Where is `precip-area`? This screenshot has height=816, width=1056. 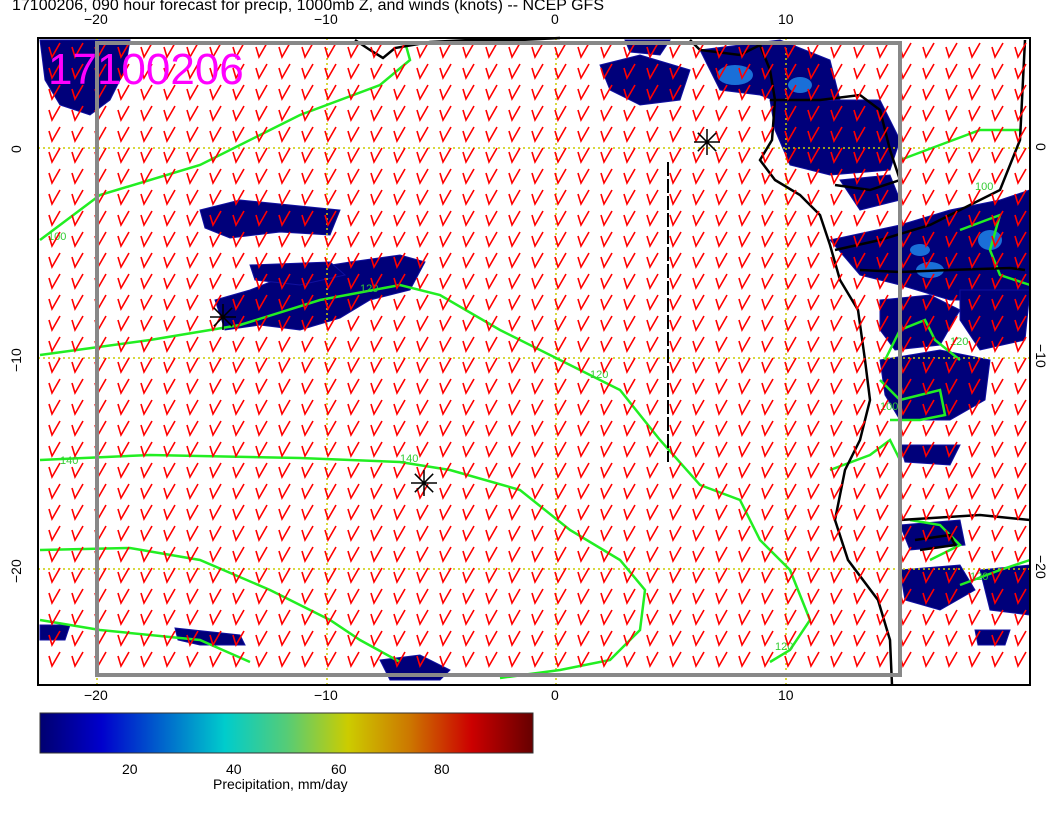 precip-area is located at coordinates (270, 219).